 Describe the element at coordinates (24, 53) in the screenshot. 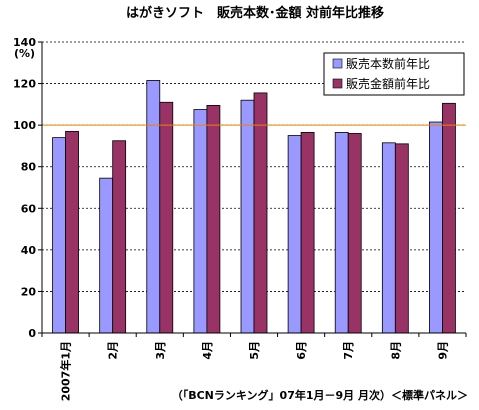

I see `y-axis-unit: (%)` at that location.